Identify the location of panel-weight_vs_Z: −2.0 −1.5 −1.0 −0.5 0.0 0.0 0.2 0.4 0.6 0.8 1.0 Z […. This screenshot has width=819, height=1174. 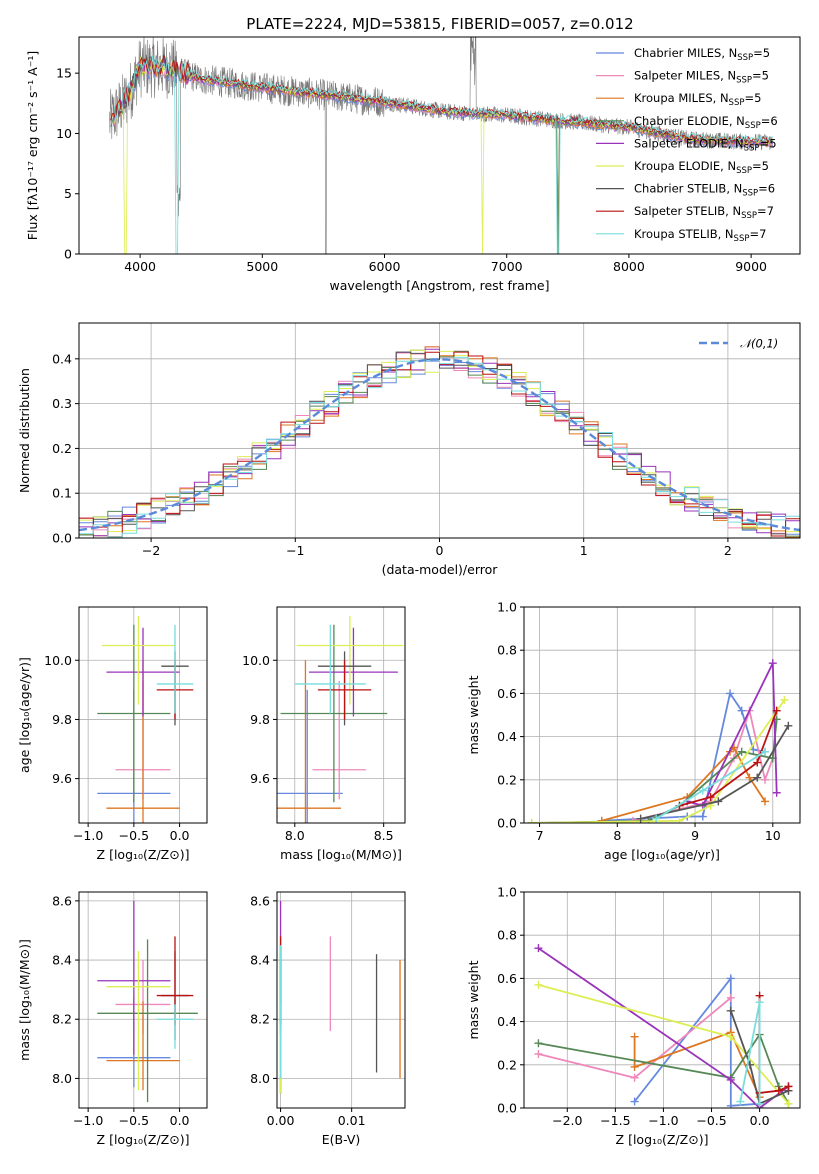
(633, 1016).